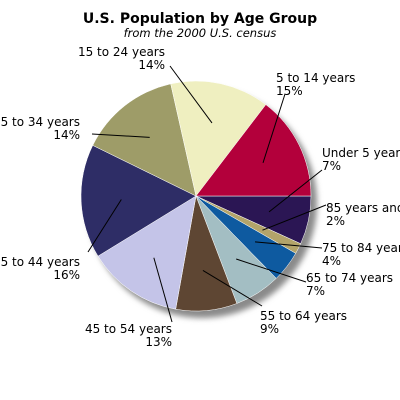 Image resolution: width=400 pixels, height=400 pixels. I want to click on slice-category-label: 55 to 64 years, so click(303, 316).